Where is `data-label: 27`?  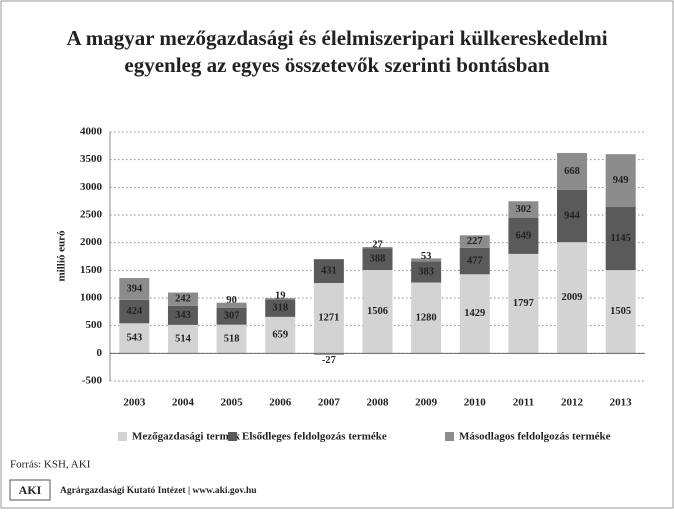 data-label: 27 is located at coordinates (377, 244).